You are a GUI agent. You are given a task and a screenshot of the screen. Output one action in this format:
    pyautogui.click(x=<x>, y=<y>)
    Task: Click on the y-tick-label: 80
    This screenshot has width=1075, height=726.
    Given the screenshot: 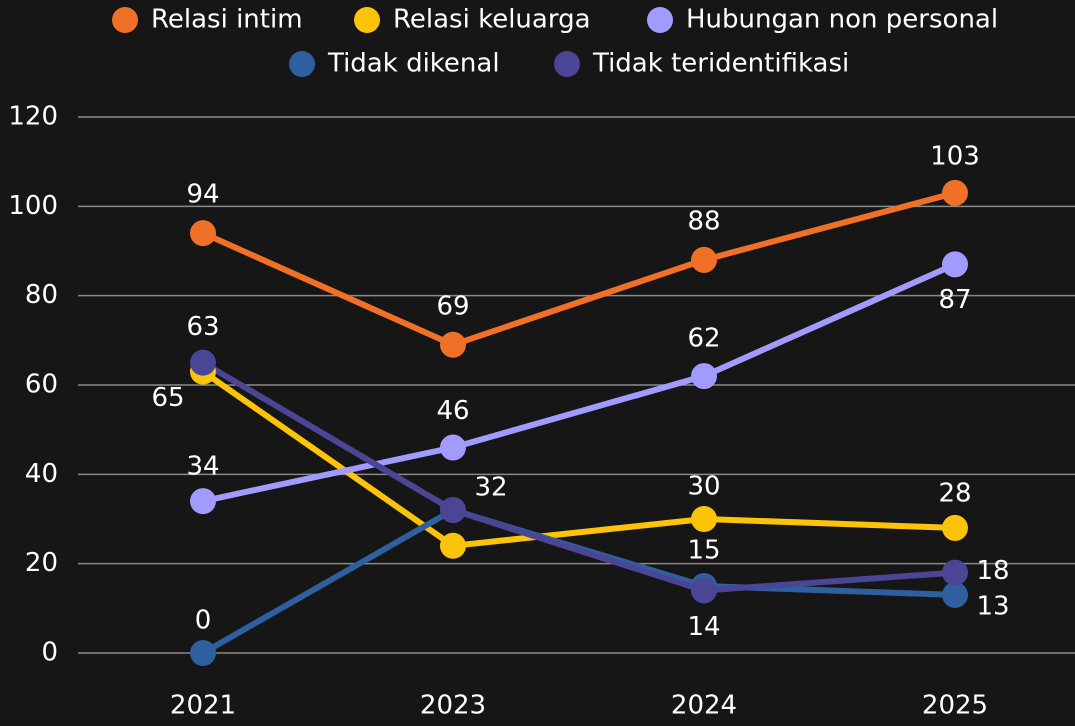 What is the action you would take?
    pyautogui.click(x=41, y=295)
    